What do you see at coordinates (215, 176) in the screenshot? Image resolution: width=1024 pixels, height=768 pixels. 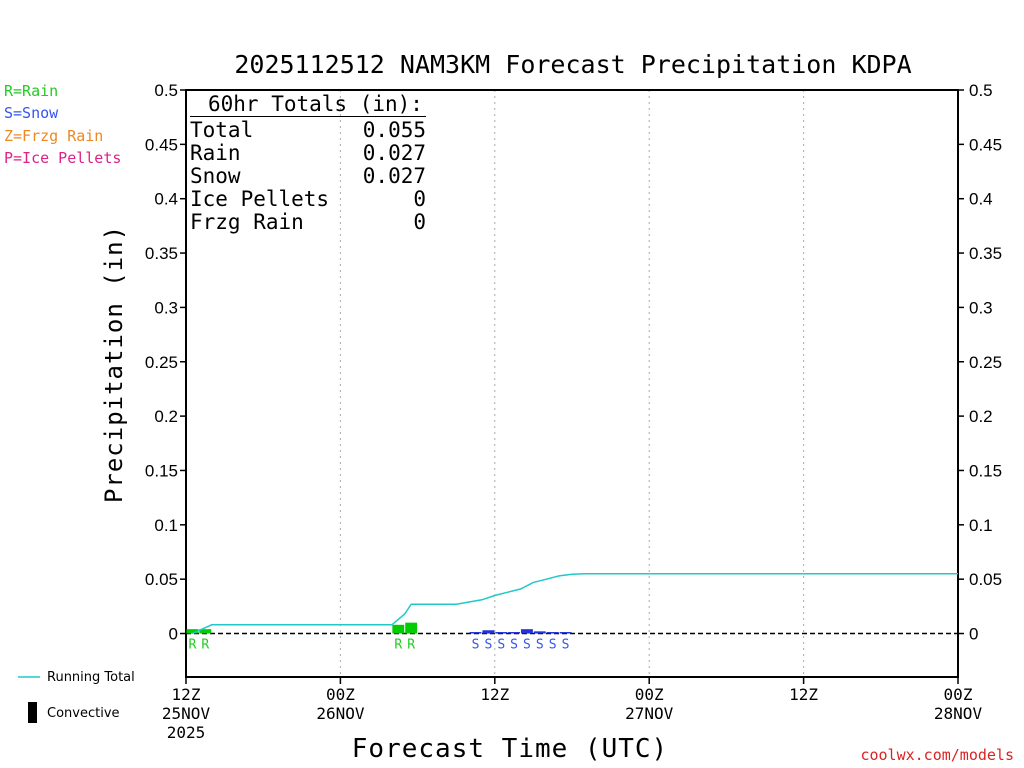 I see `totals-label: Snow` at bounding box center [215, 176].